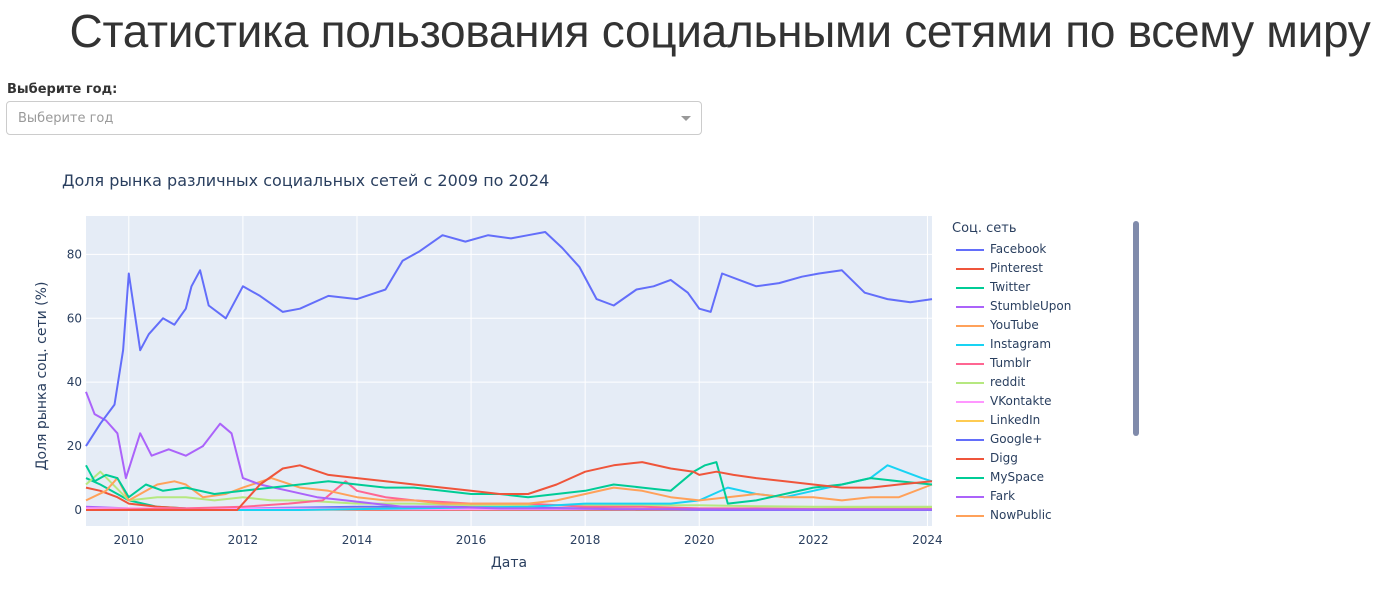 The image size is (1374, 599). I want to click on year-filter-label: Выберите год:, so click(62, 89).